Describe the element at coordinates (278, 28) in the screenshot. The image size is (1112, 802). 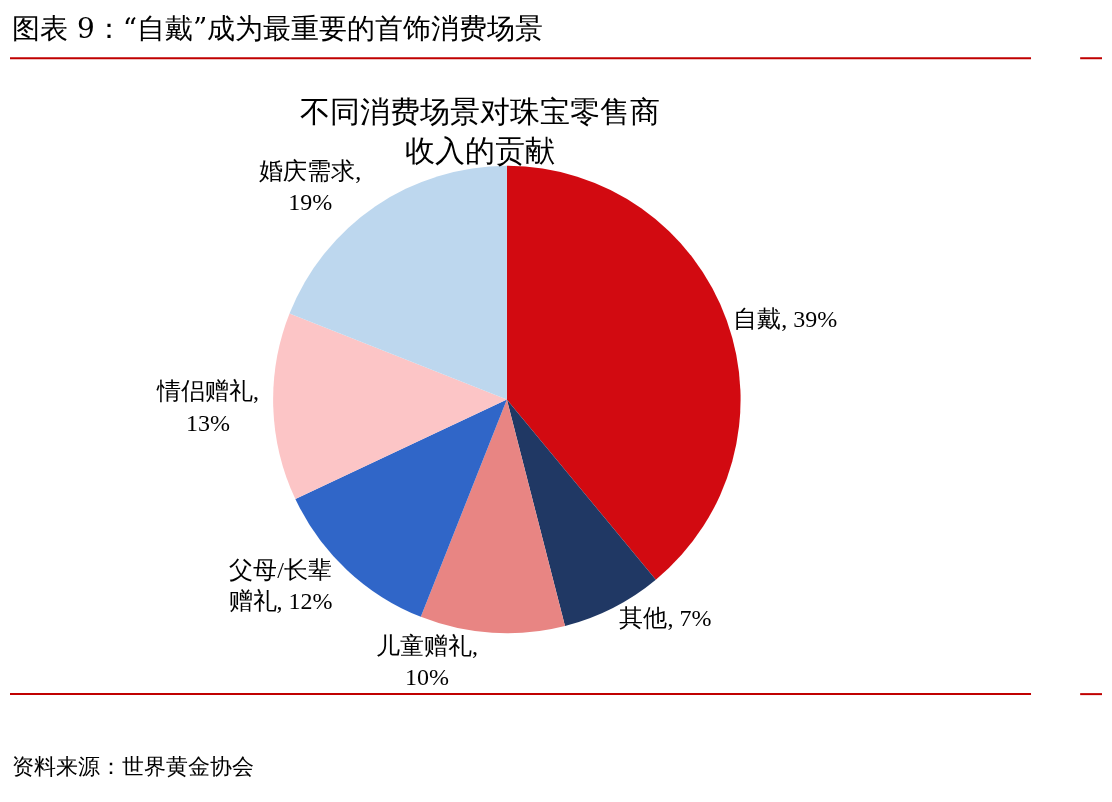
I see `chart-title: 图表 9：“自戴”成为最重要的首饰消费场景` at that location.